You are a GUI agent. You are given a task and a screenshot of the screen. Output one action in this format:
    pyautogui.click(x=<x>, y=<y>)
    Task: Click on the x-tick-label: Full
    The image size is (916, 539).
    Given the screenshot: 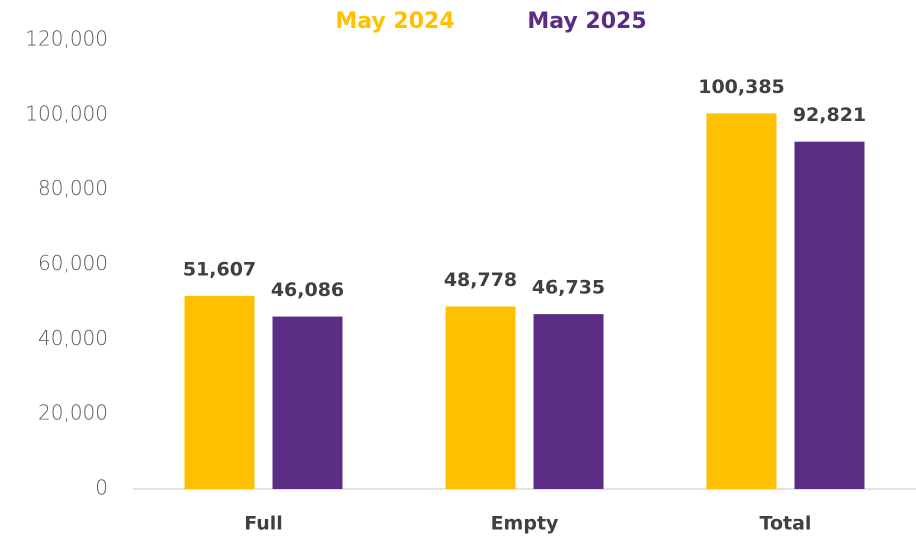 What is the action you would take?
    pyautogui.click(x=263, y=524)
    